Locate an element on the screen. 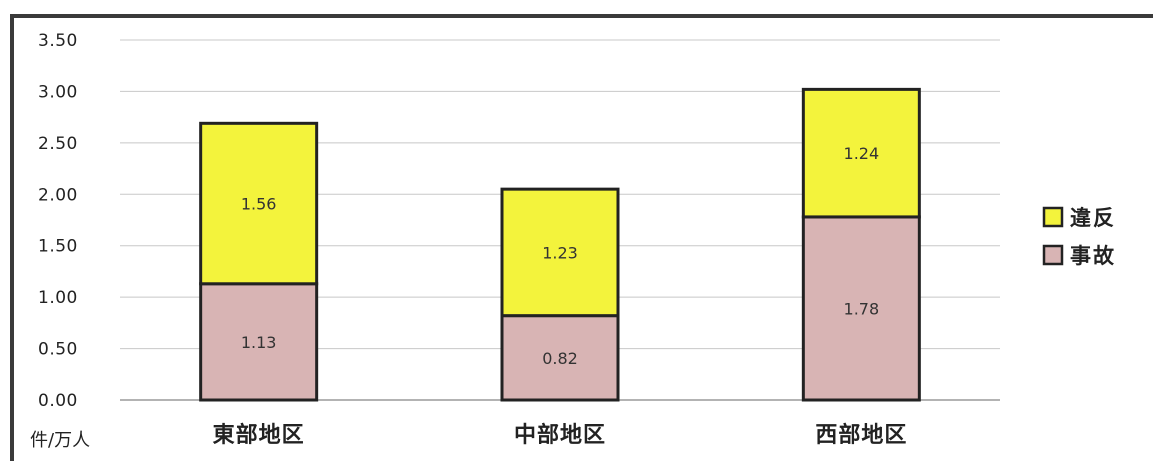  data-label: 1.56 is located at coordinates (259, 204).